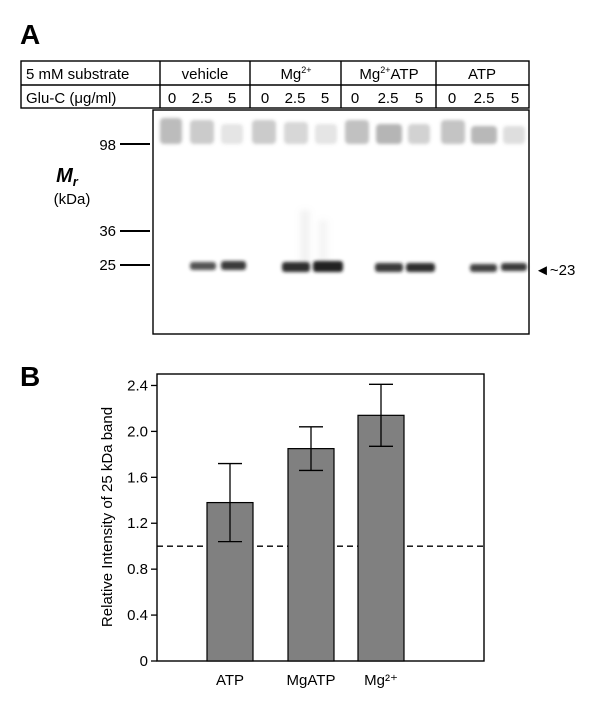  Describe the element at coordinates (107, 517) in the screenshot. I see `y-axis-label: Relative Intensity of 25 kDa band` at that location.